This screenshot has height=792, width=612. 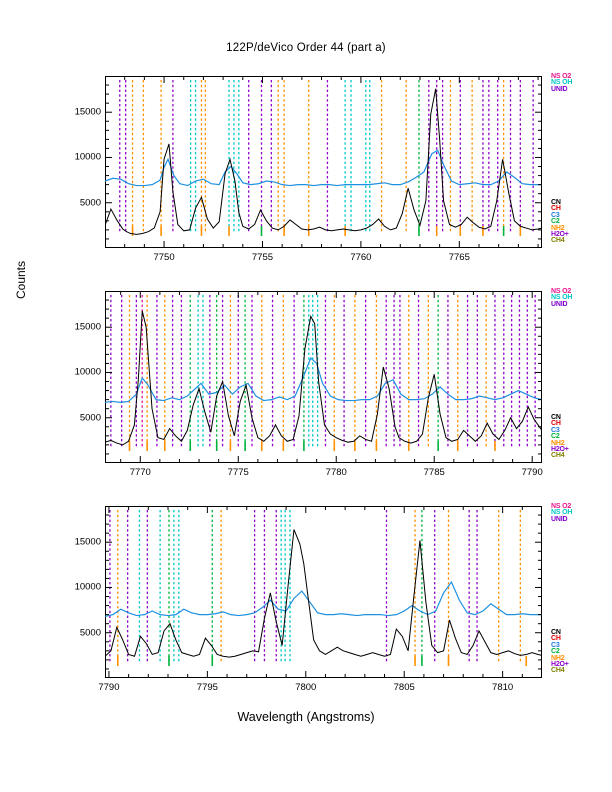 What do you see at coordinates (404, 687) in the screenshot?
I see `x-tick-label: 7805` at bounding box center [404, 687].